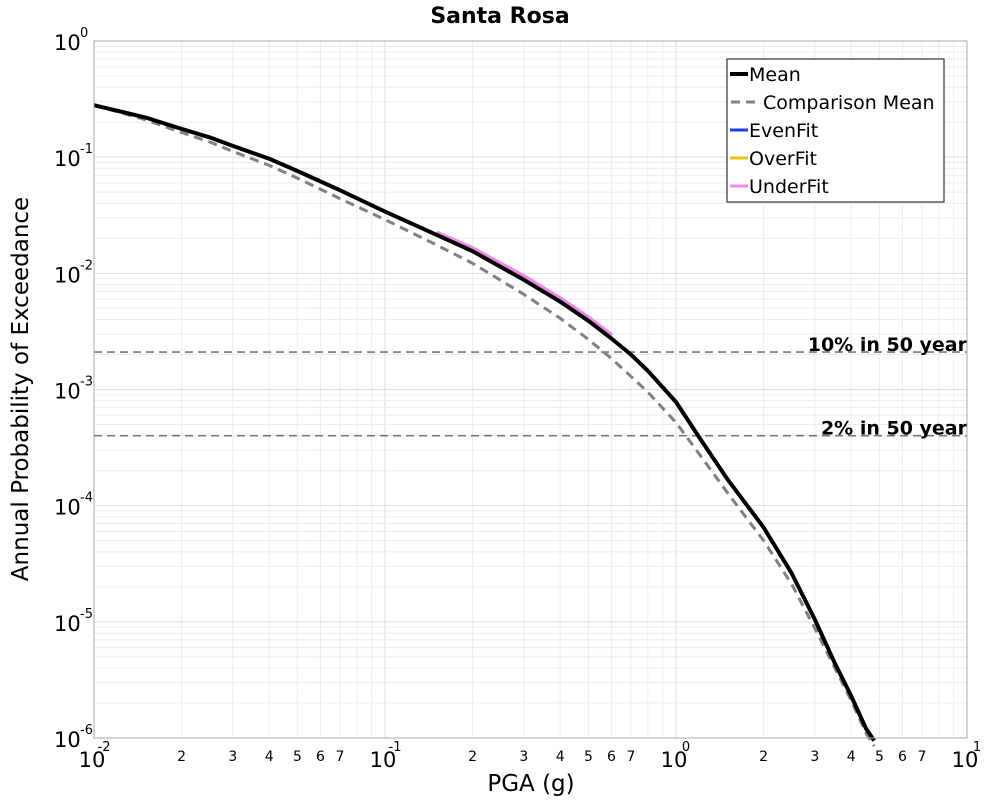 The width and height of the screenshot is (1000, 804). I want to click on x-tick-exponent: 1, so click(977, 747).